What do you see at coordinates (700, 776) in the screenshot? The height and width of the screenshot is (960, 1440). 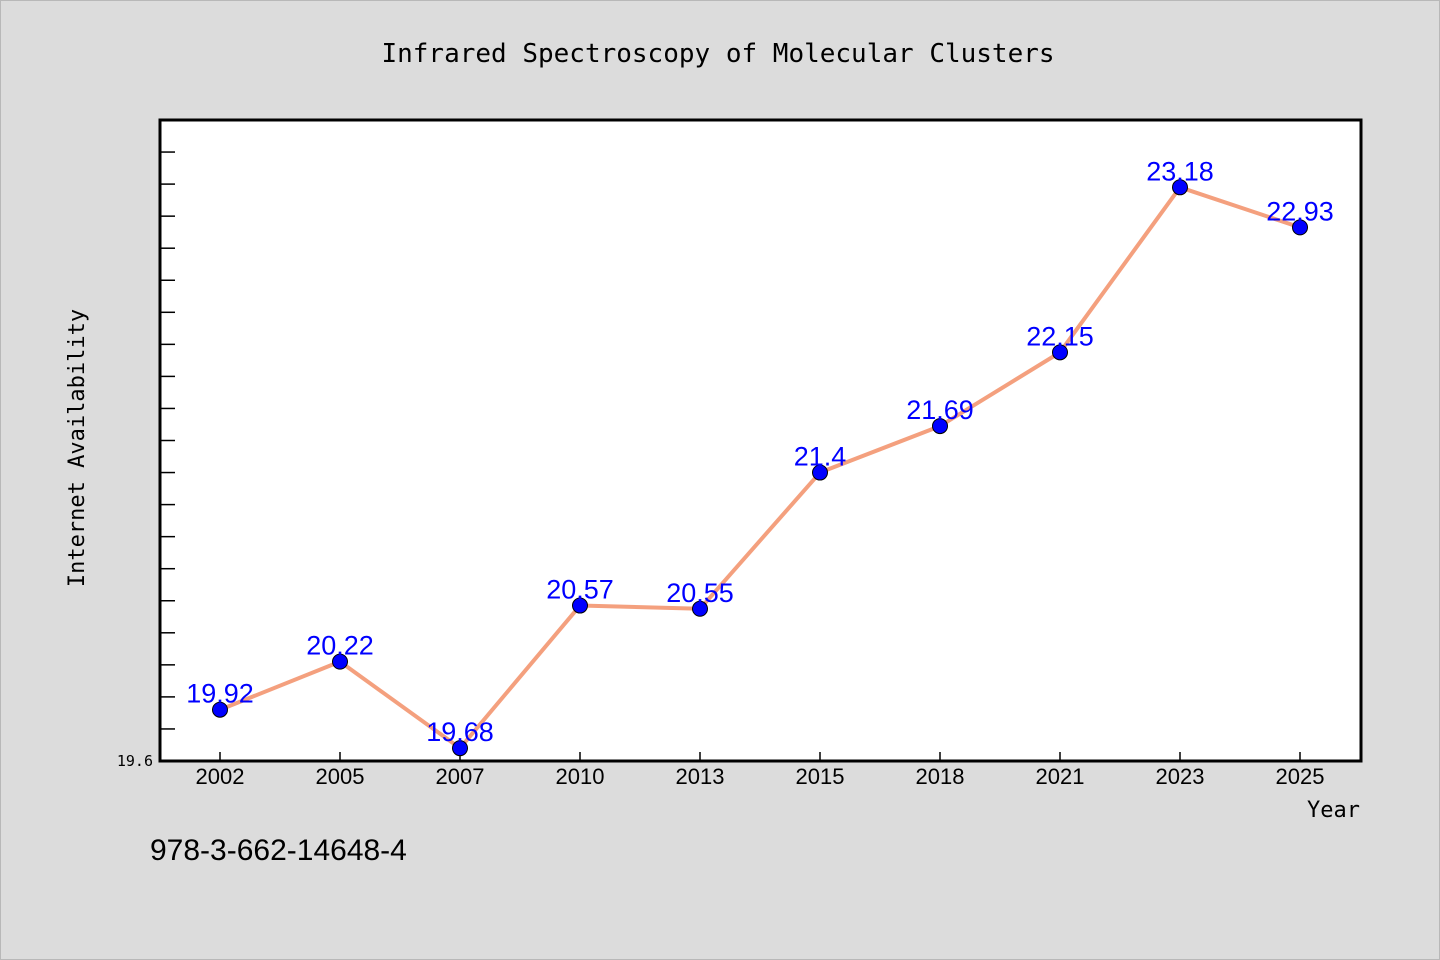 I see `x-tick-label: 2013` at bounding box center [700, 776].